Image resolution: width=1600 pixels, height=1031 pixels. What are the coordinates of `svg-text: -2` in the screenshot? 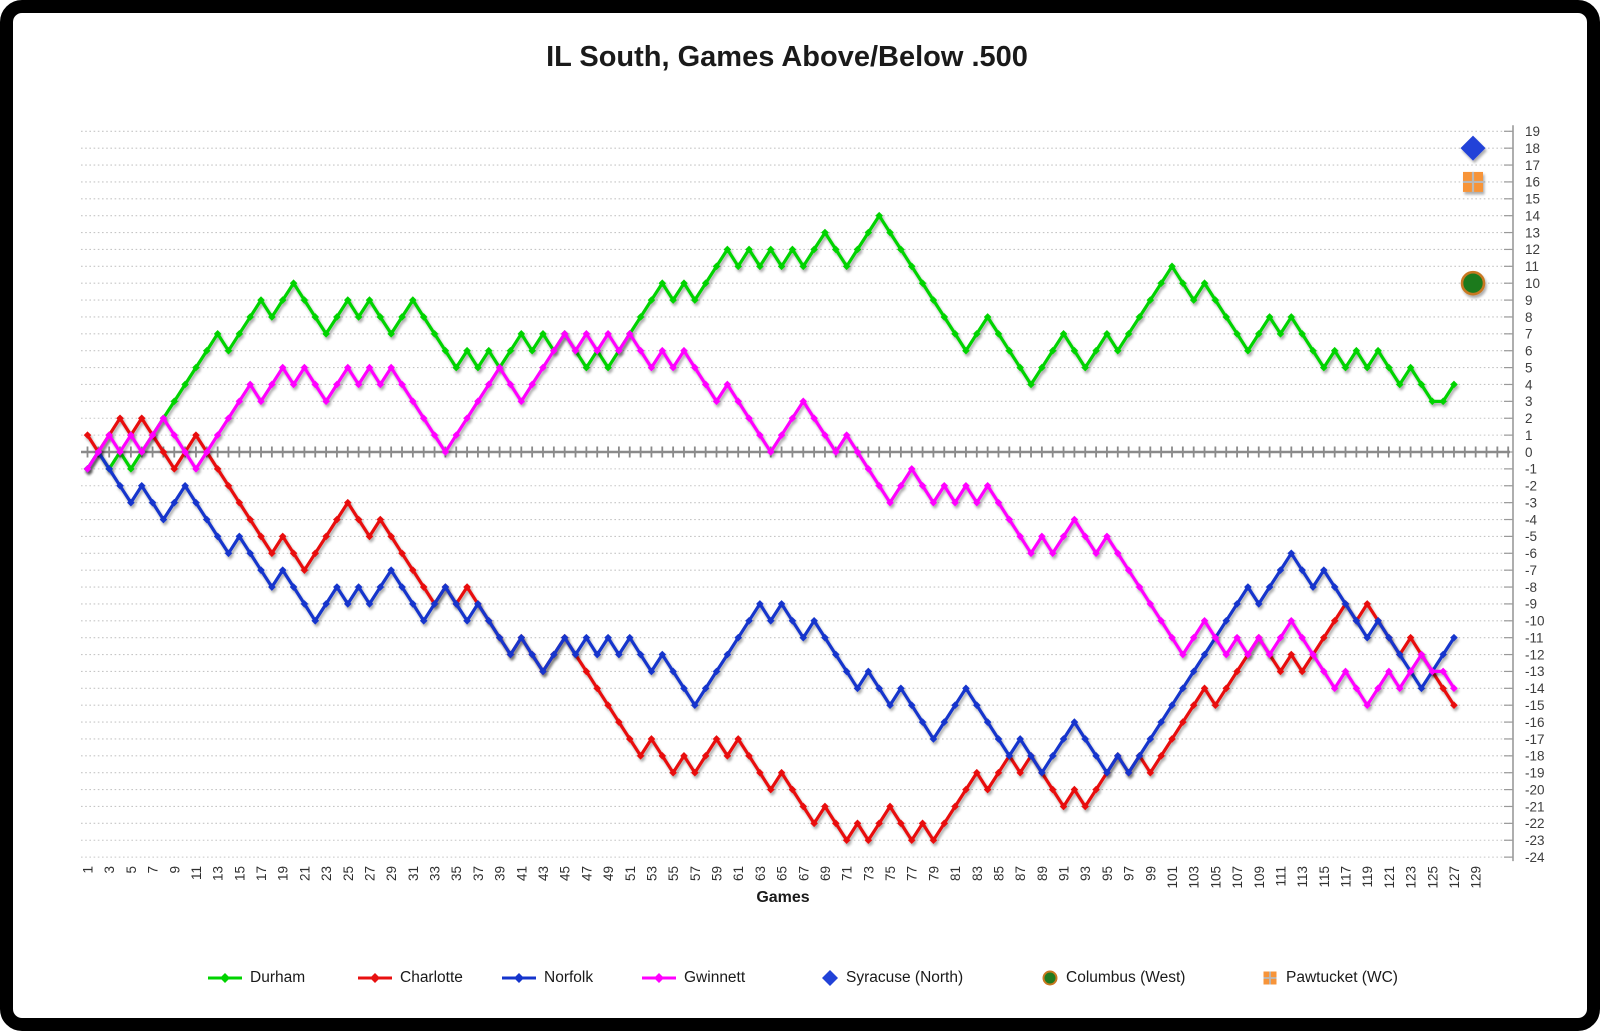 It's located at (1531, 486).